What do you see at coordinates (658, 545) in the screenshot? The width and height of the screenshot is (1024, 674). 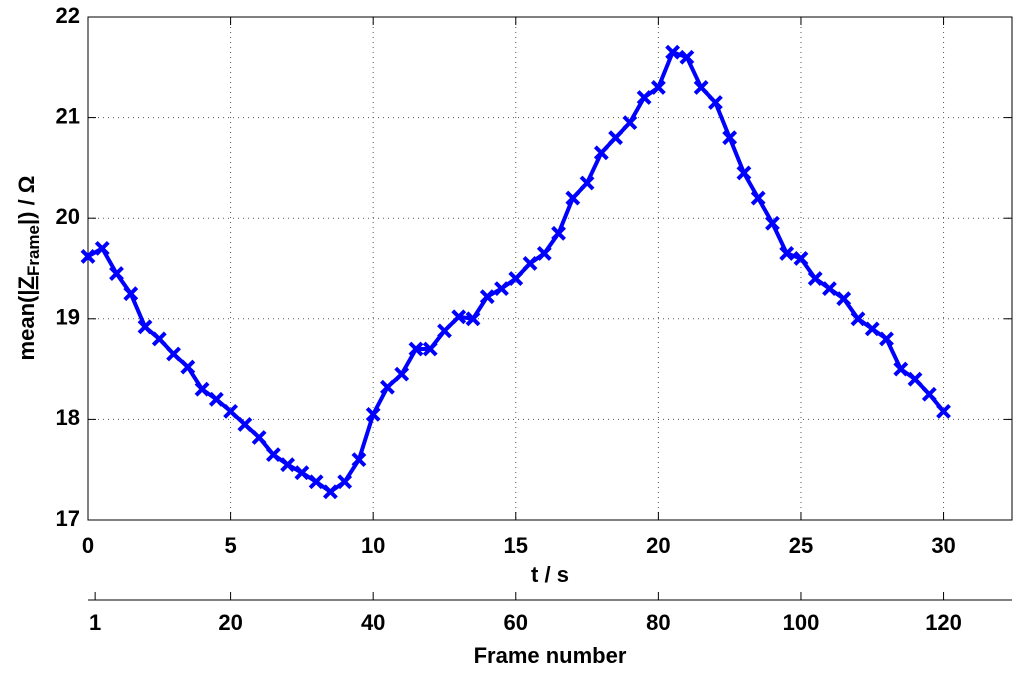 I see `x-tick-label: 20` at bounding box center [658, 545].